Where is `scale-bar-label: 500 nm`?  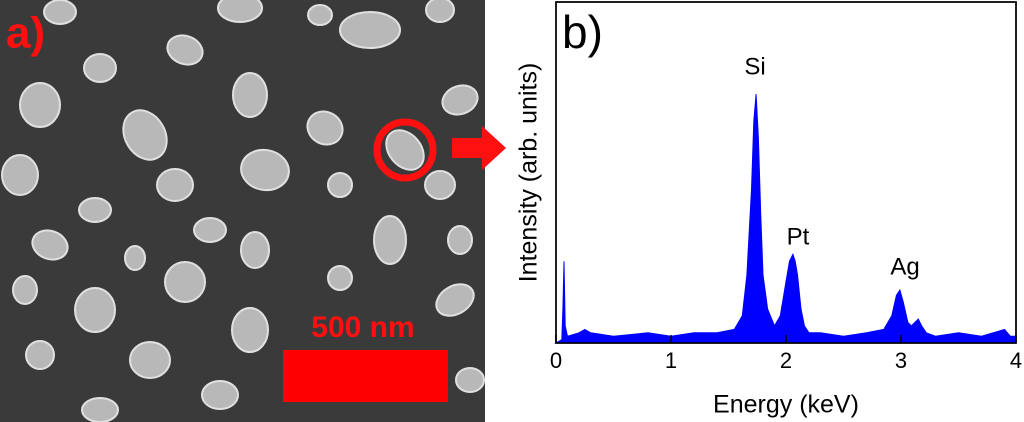
scale-bar-label: 500 nm is located at coordinates (362, 327).